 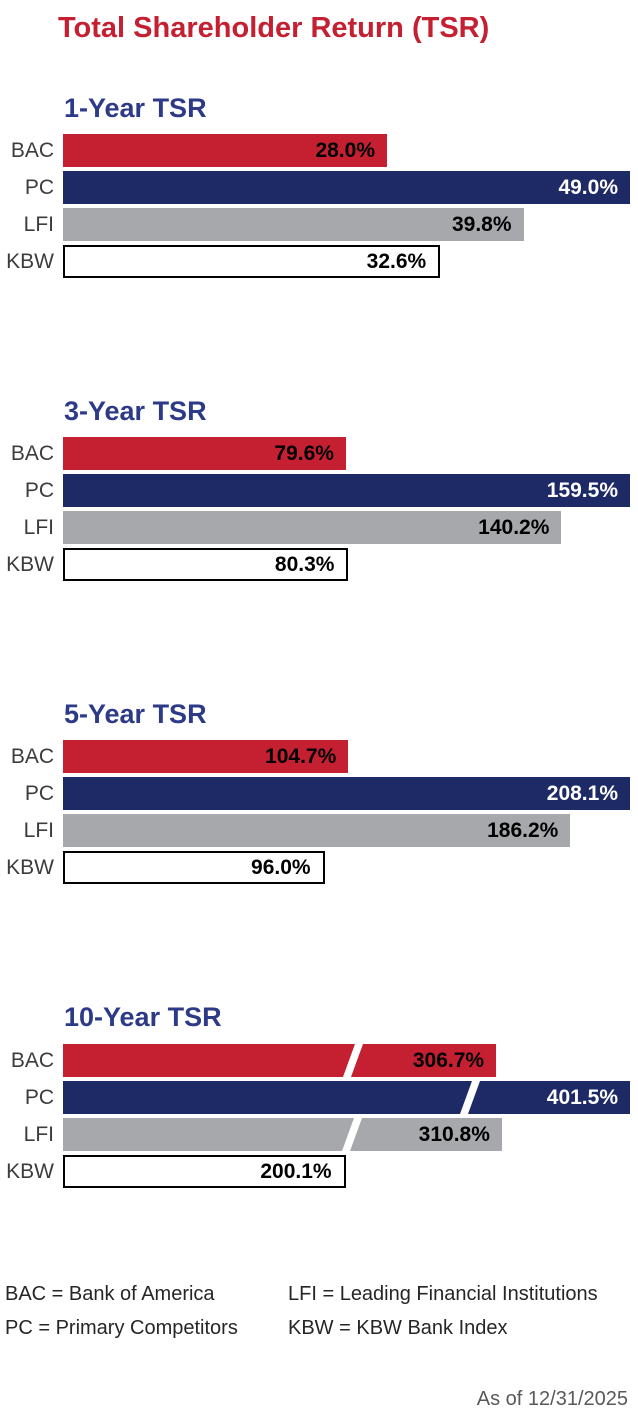 I want to click on bar-kbw: 80.3%, so click(x=206, y=565).